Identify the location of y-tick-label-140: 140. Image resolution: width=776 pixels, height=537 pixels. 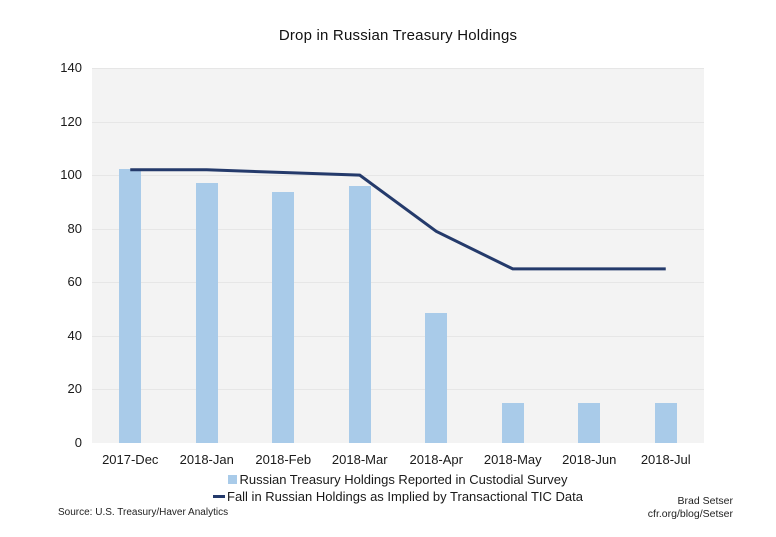
(71, 67).